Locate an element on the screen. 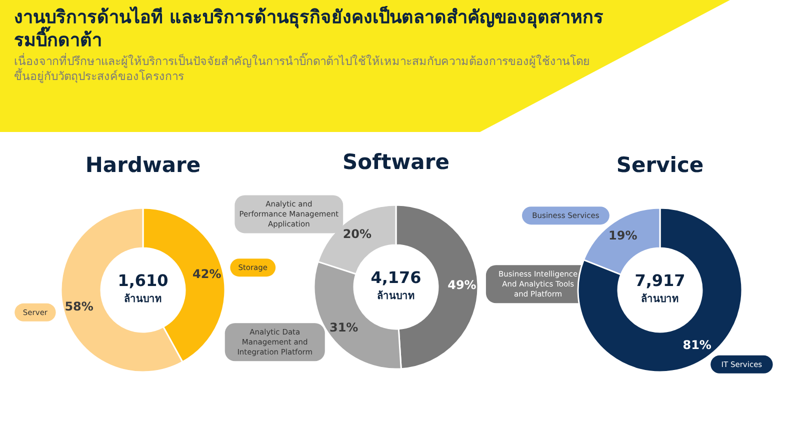 The image size is (800, 447). chart-title: Service is located at coordinates (660, 165).